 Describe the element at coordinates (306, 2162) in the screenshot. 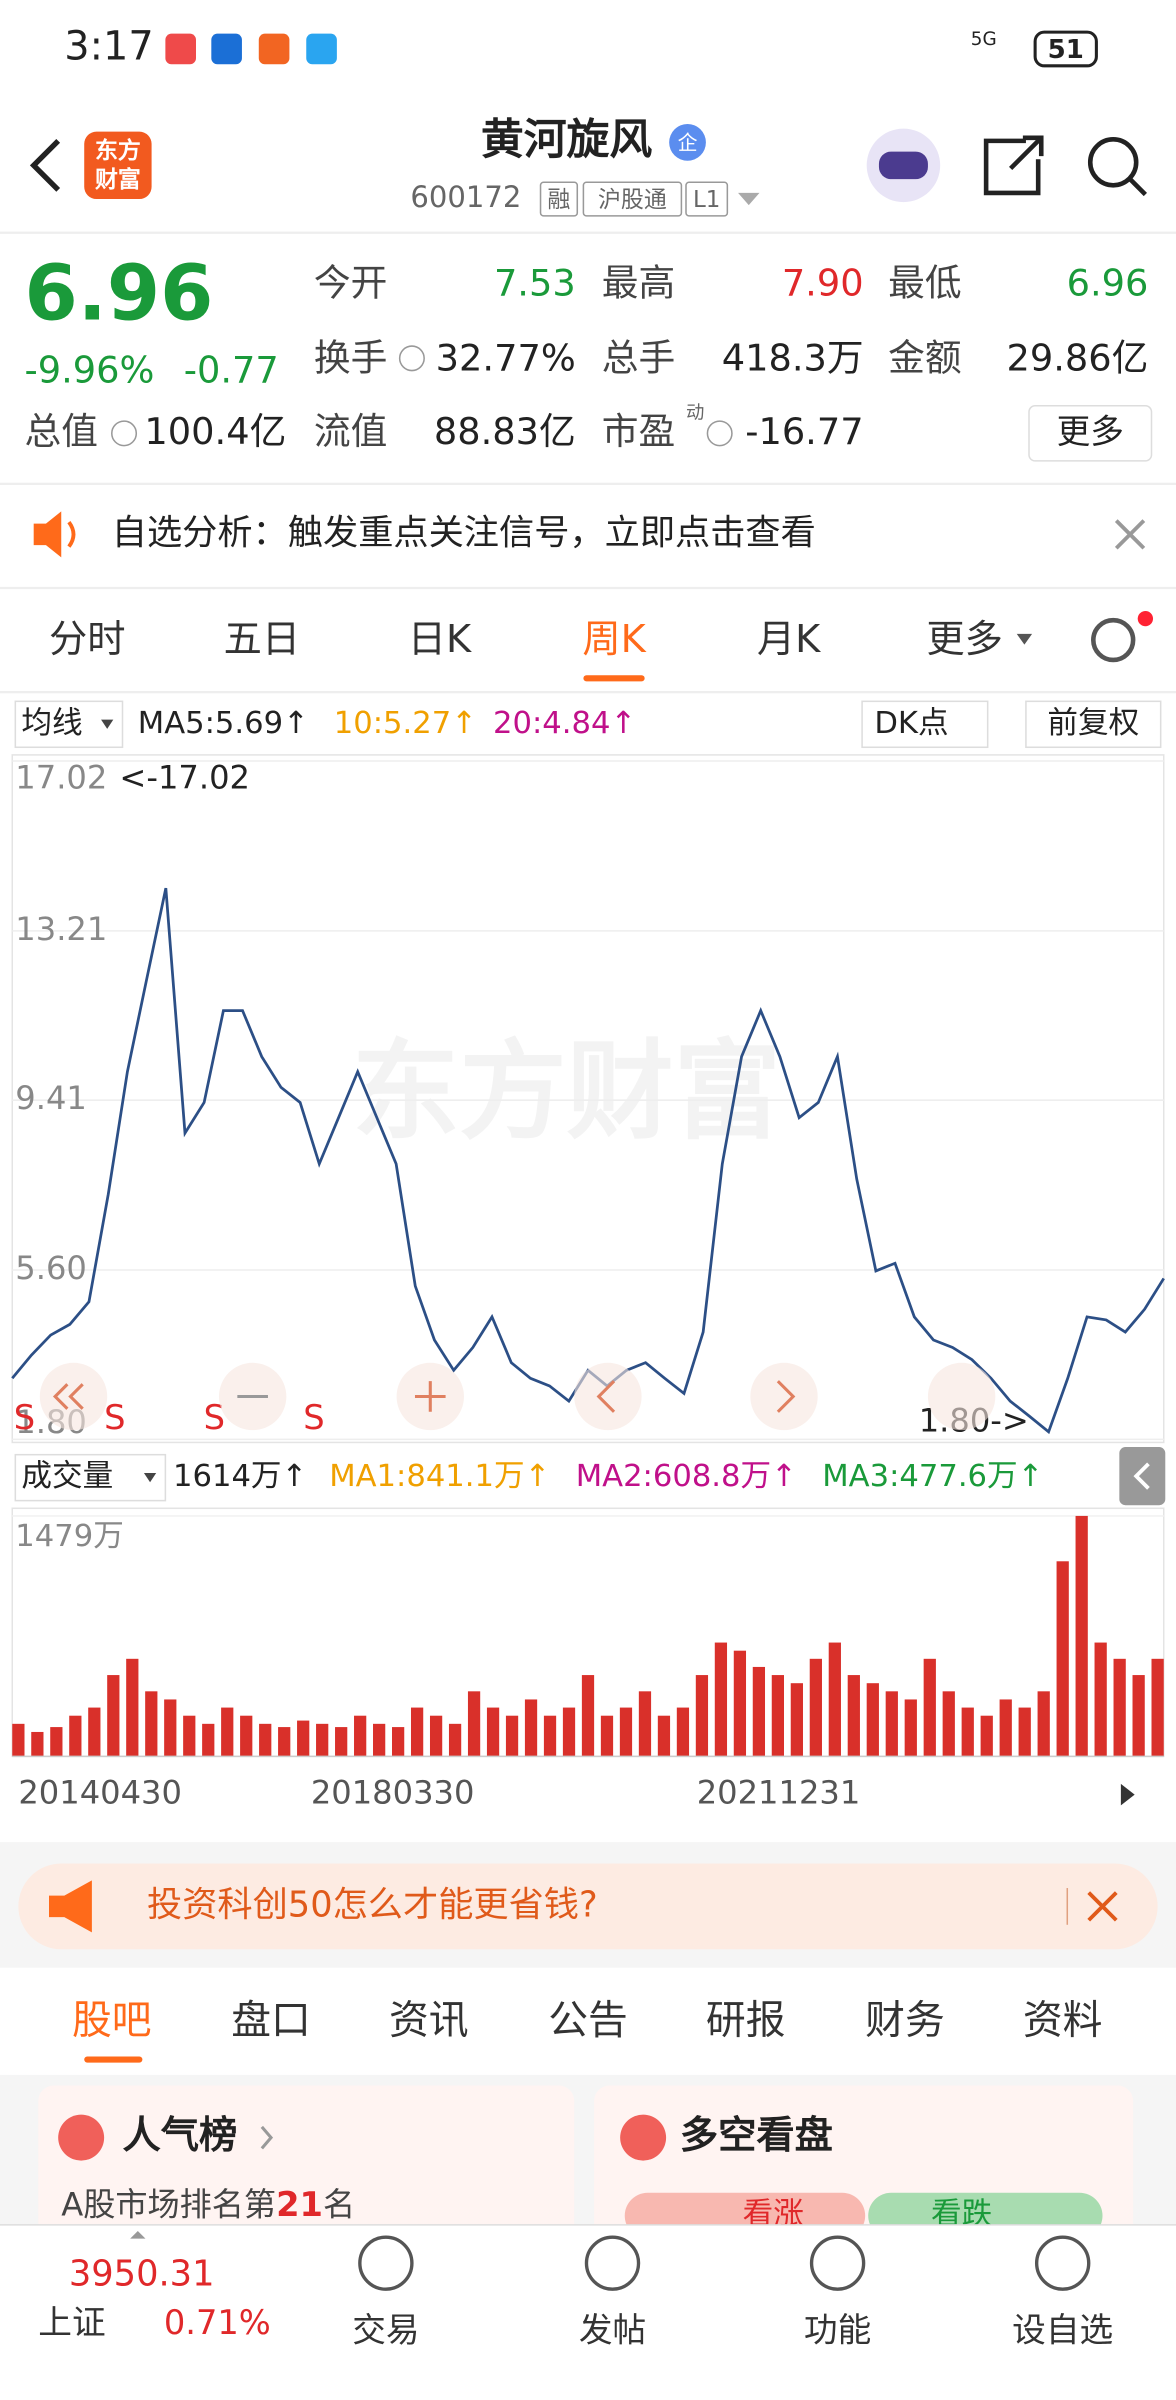

I see `card` at that location.